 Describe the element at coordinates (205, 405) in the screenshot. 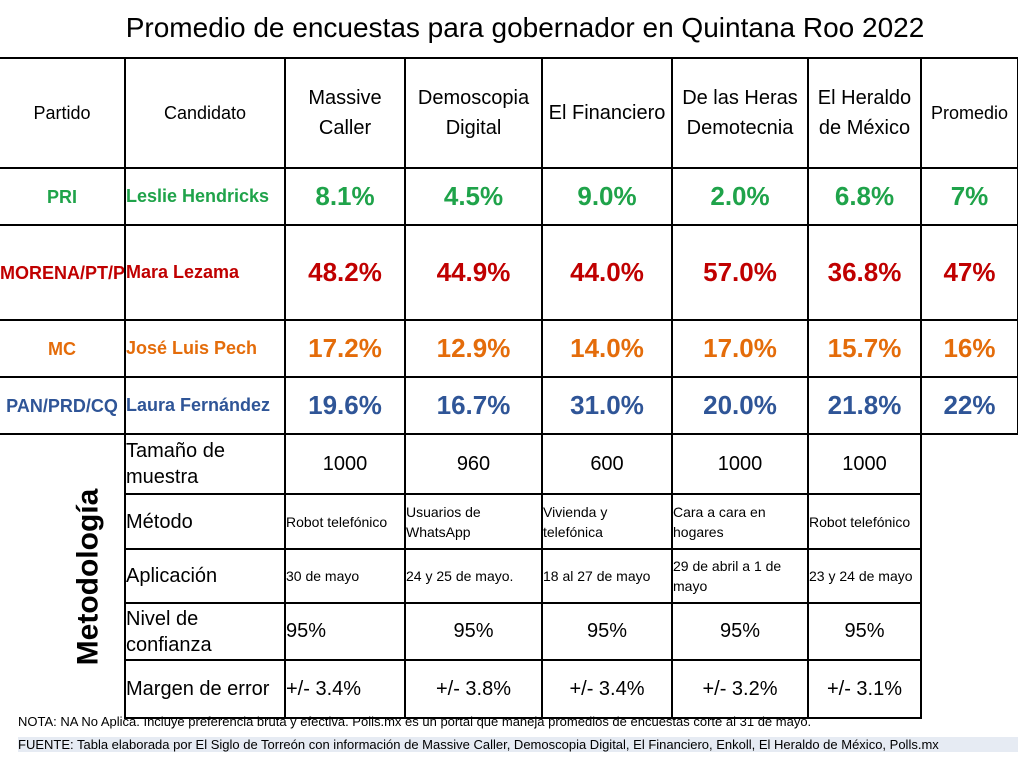

I see `candidate-cell: Laura Fernández` at that location.